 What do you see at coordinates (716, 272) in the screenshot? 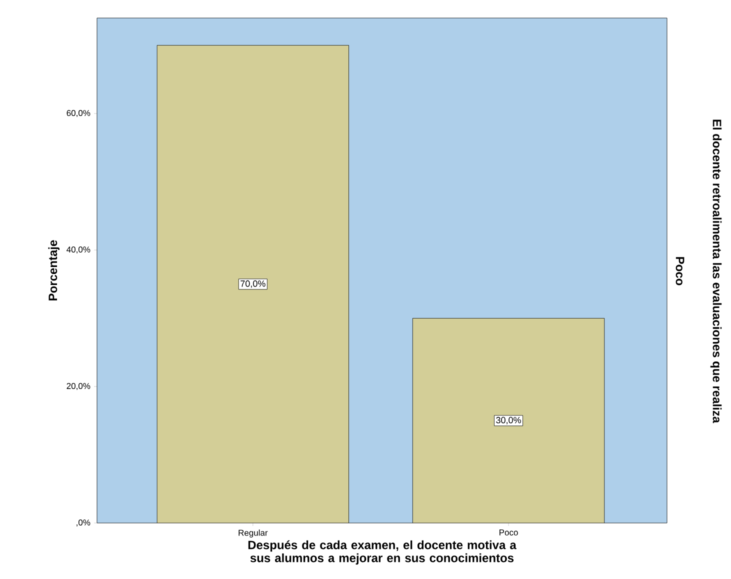
I see `y2-axis-title: El docente retroalimenta las evaluaciones que realiza` at bounding box center [716, 272].